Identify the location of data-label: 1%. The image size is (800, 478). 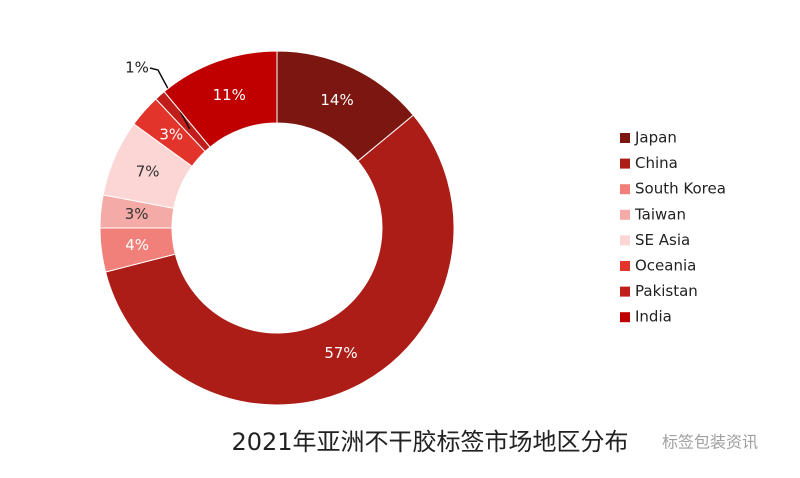
(137, 68).